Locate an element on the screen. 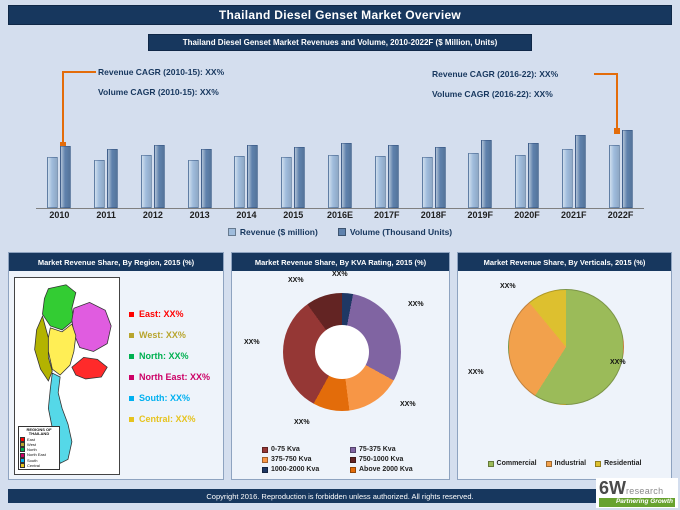  bar-group-2016E is located at coordinates (340, 162).